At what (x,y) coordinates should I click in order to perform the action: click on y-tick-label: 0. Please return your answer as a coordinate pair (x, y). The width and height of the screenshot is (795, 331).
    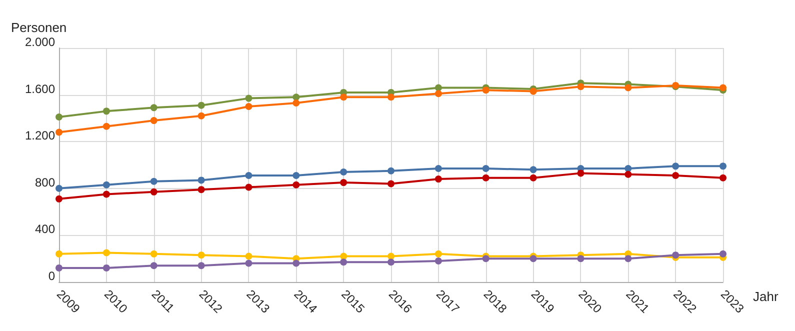
    Looking at the image, I should click on (52, 276).